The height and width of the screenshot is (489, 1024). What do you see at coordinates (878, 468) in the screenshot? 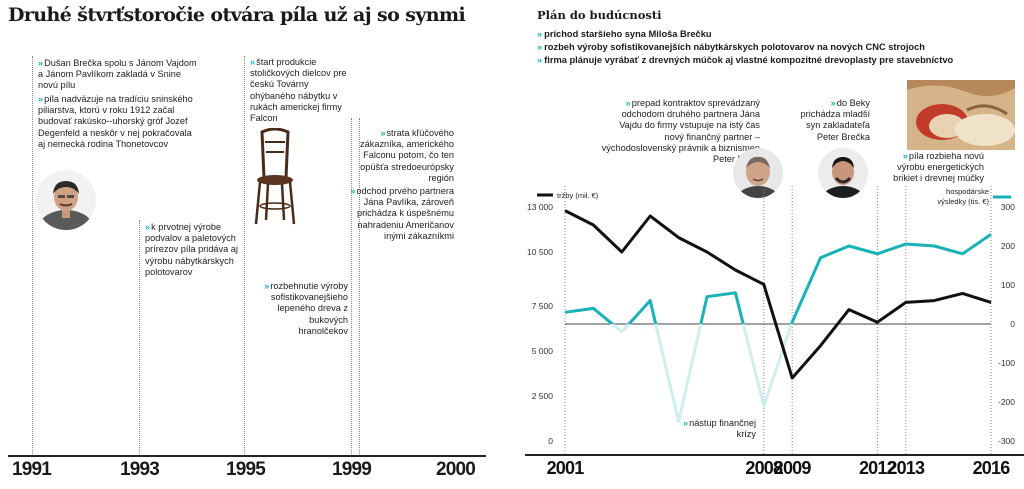
I see `x-tick-label: 2012` at bounding box center [878, 468].